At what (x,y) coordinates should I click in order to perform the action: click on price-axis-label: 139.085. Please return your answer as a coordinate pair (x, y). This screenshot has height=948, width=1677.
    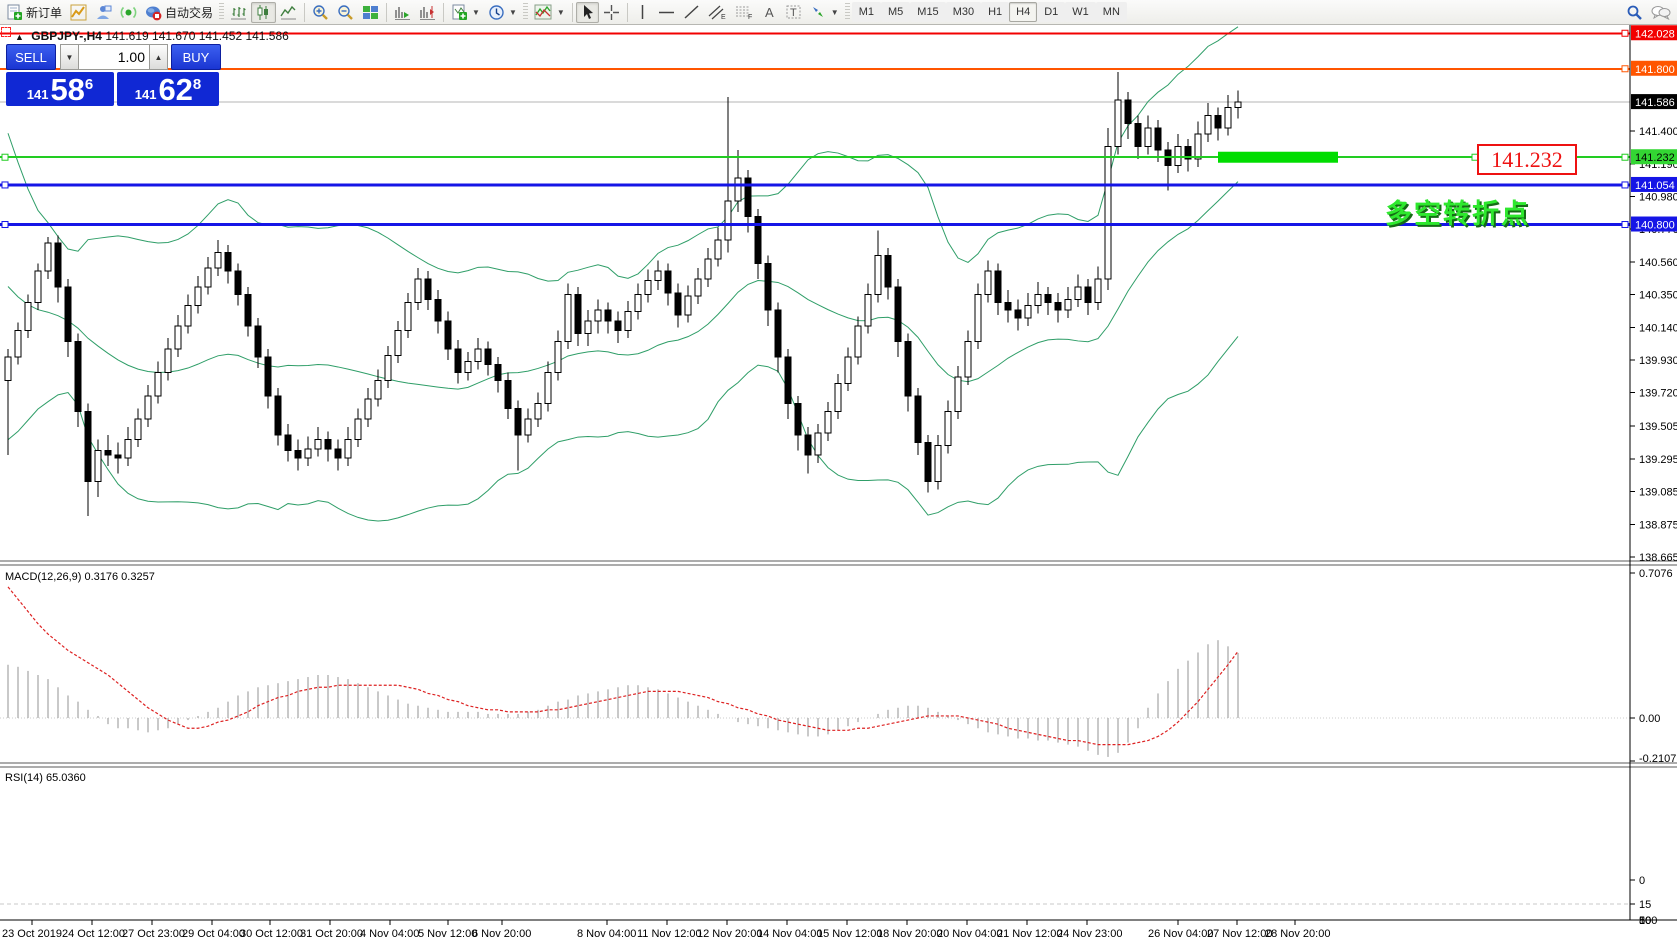
    Looking at the image, I should click on (1658, 493).